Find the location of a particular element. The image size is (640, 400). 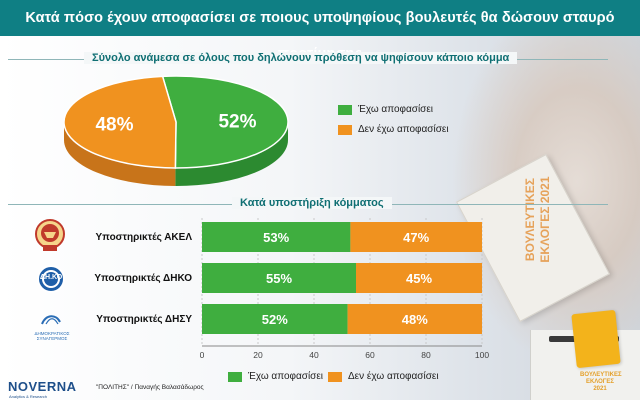

footer-credit: "ΠΟΛΙΤΗΣ" / Παναγής Βαλασάδωρος is located at coordinates (150, 387).